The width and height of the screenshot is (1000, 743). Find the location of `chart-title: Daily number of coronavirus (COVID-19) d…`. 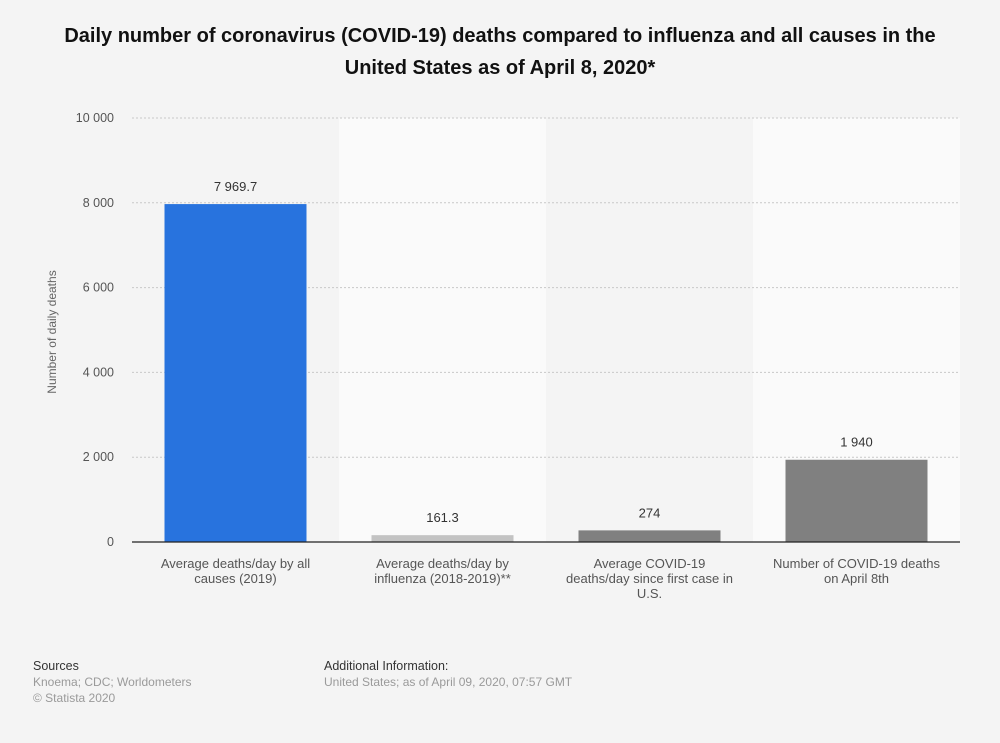

chart-title: Daily number of coronavirus (COVID-19) d… is located at coordinates (500, 52).